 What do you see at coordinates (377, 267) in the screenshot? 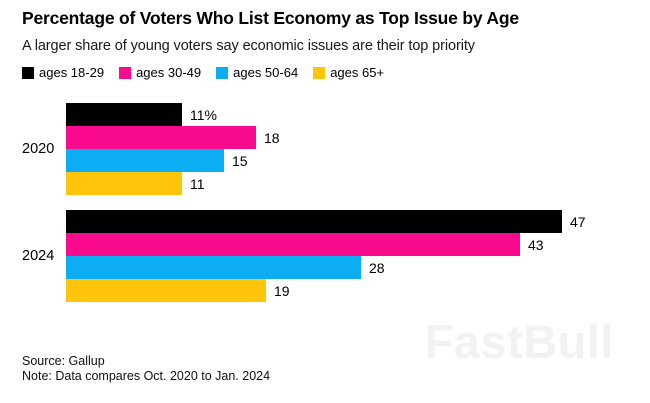
I see `bar-value-label: 28` at bounding box center [377, 267].